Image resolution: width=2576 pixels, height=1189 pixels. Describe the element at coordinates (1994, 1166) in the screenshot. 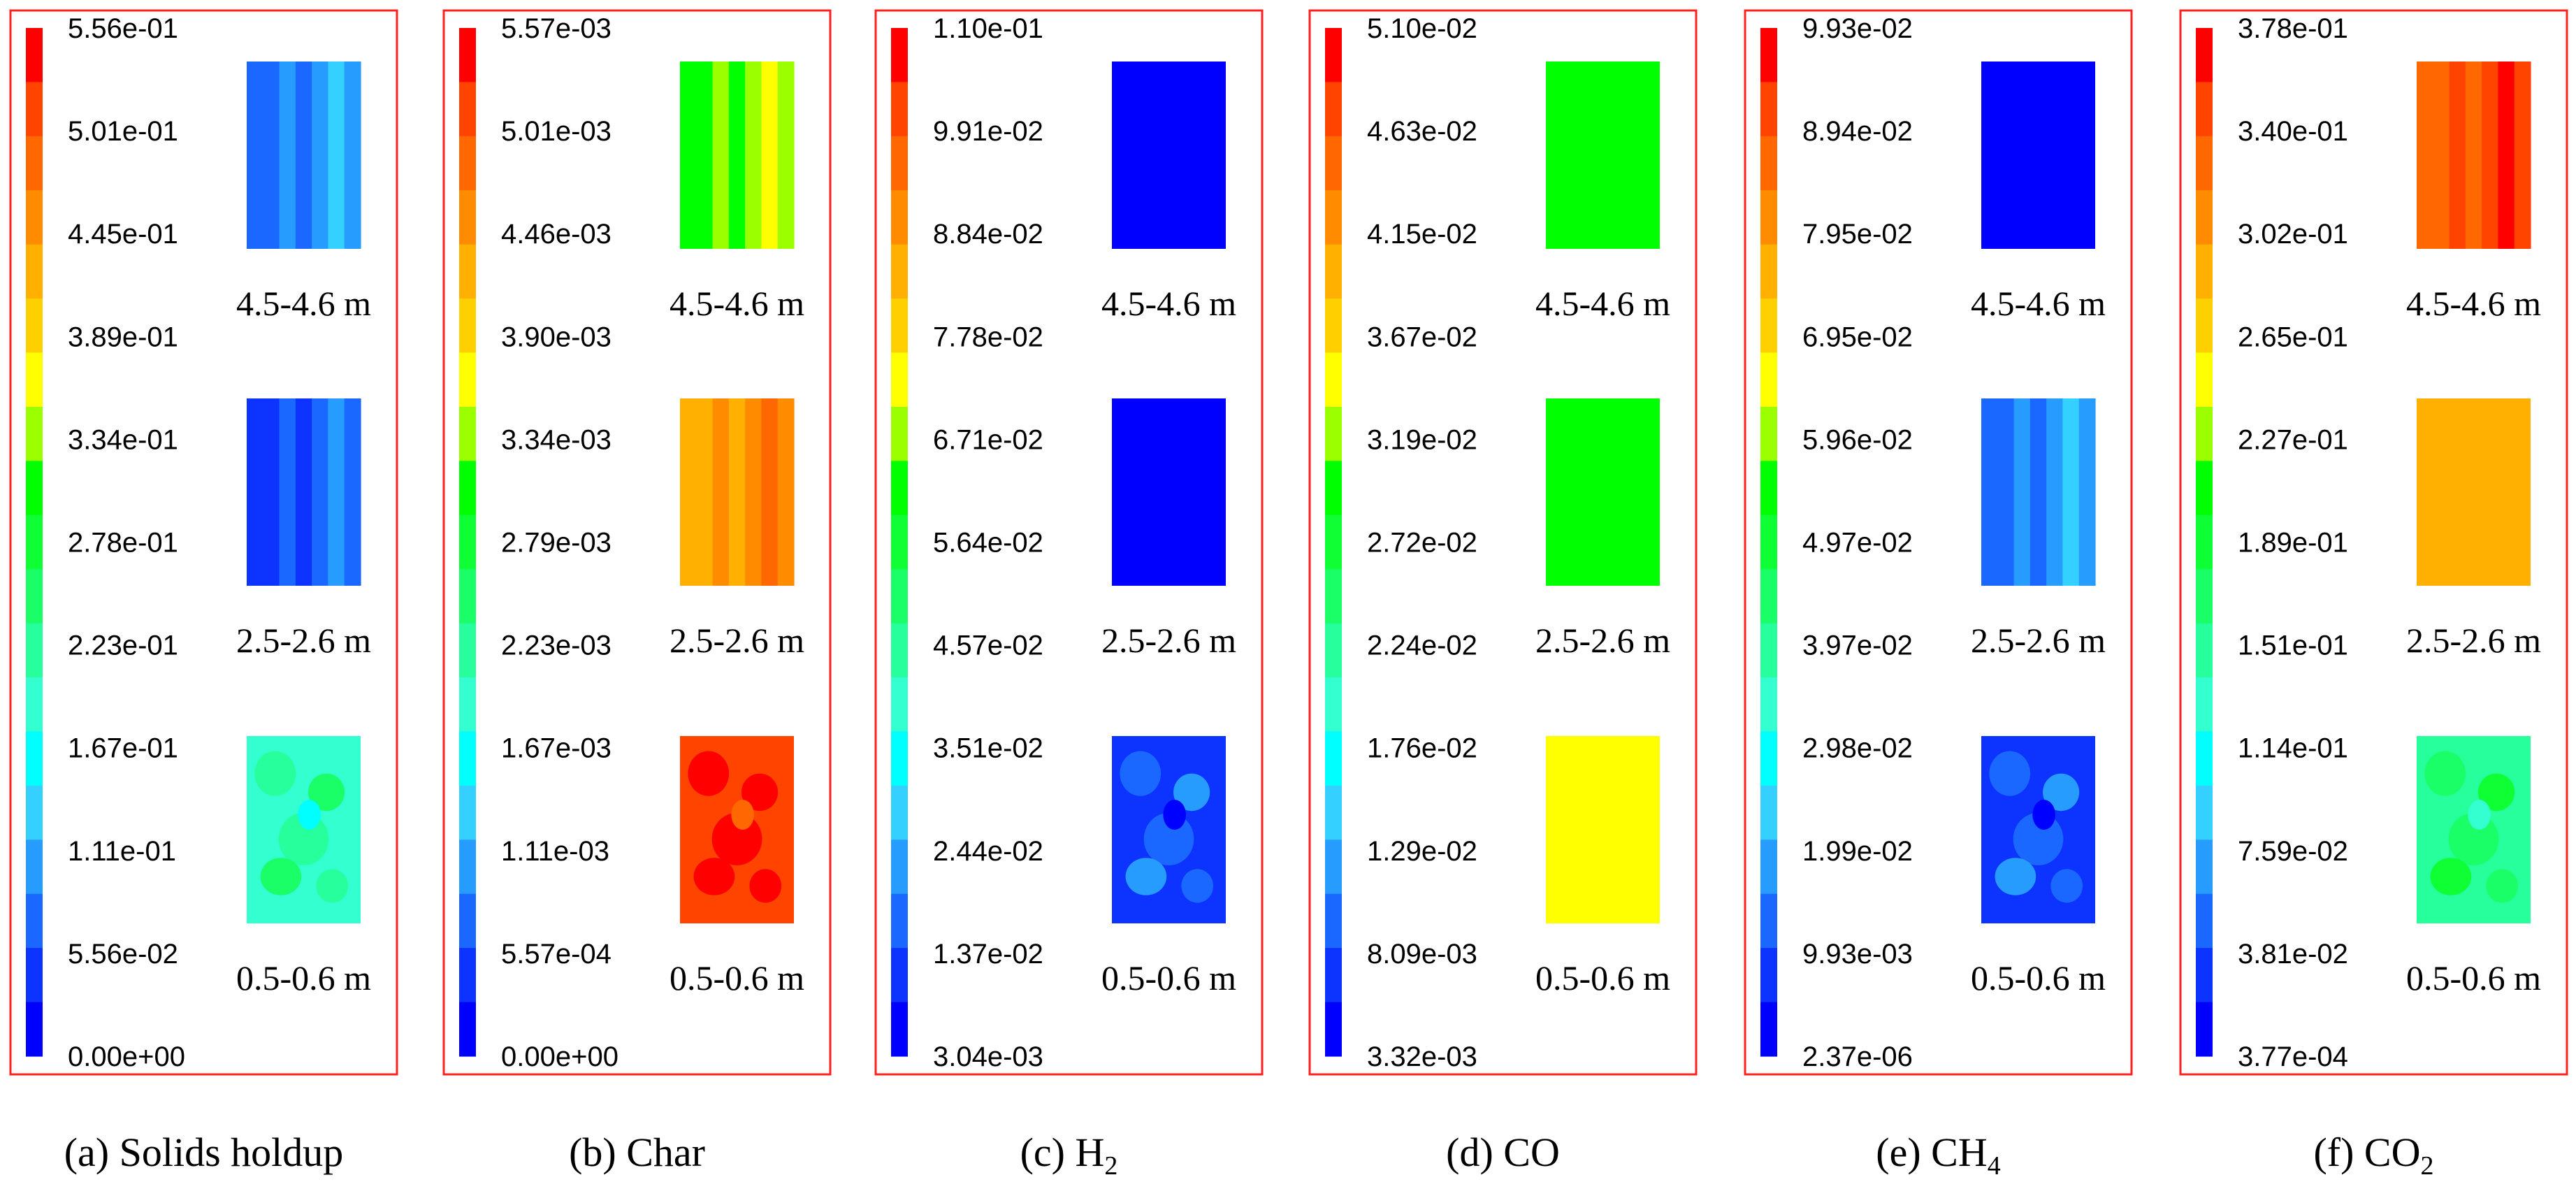

I see `caption-subscript: 4` at that location.